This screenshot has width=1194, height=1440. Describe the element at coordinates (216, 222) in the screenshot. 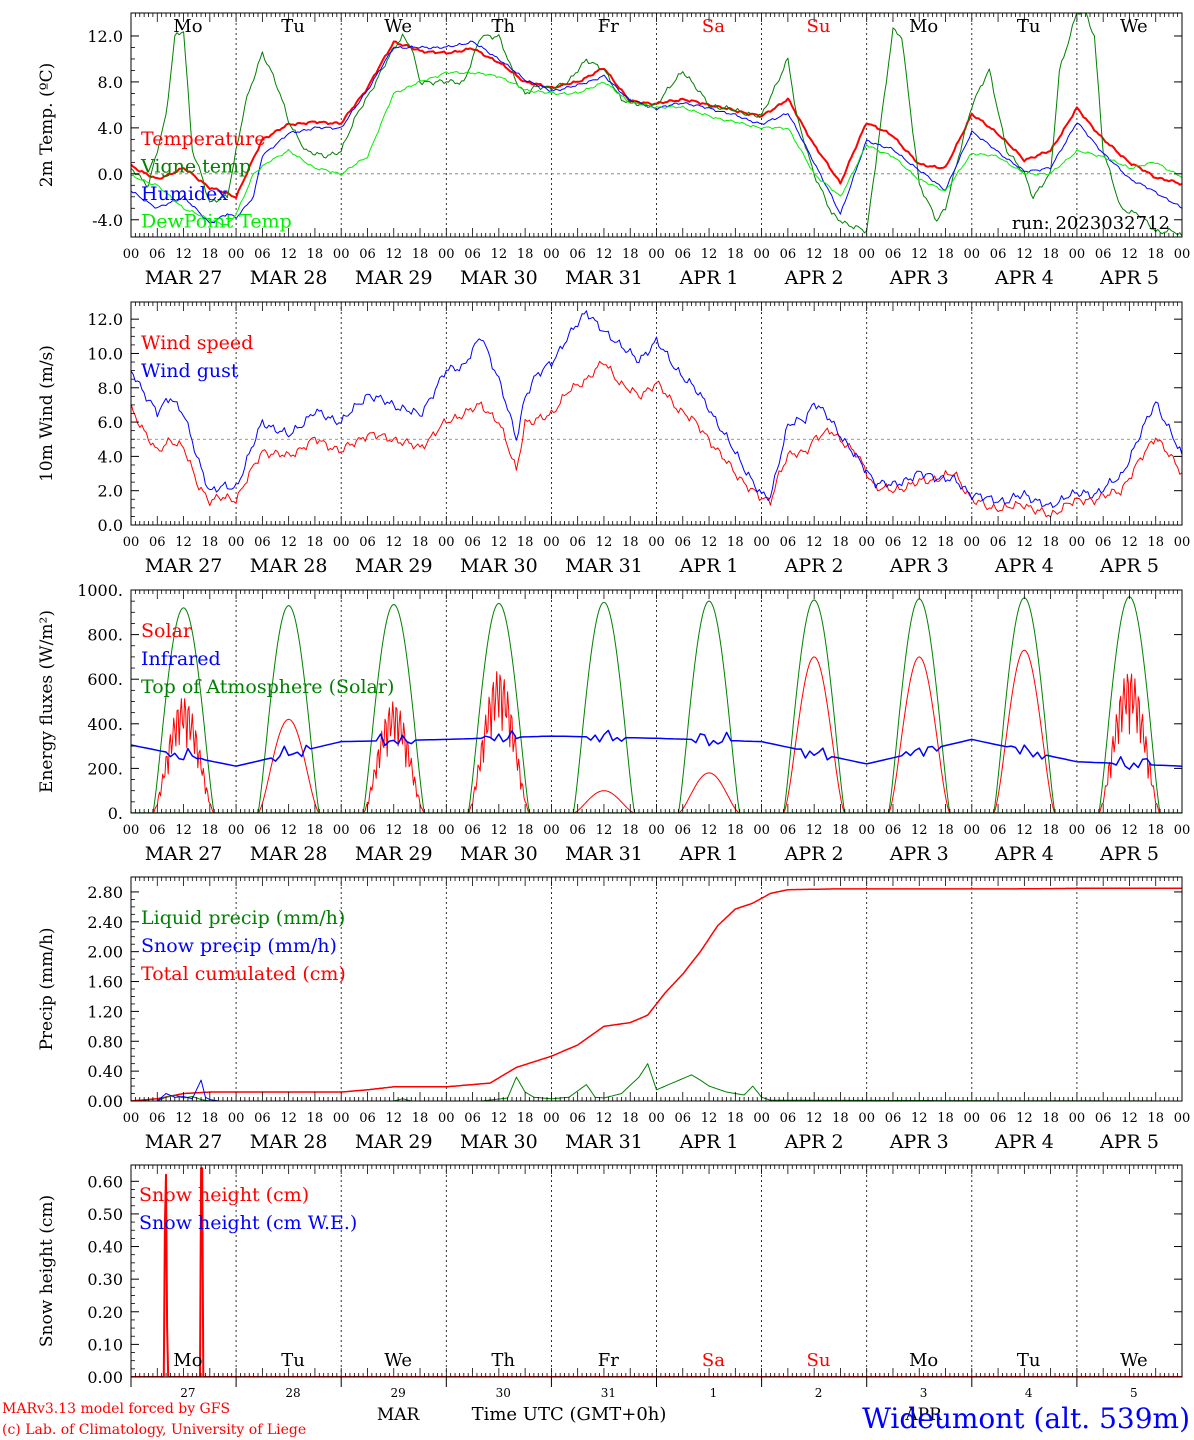

I see `legend-entry: DewPoint Temp` at that location.